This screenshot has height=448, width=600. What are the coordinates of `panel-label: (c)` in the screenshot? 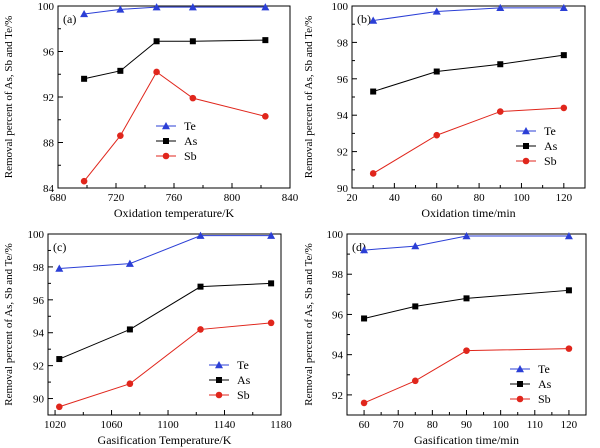 It's located at (59, 247).